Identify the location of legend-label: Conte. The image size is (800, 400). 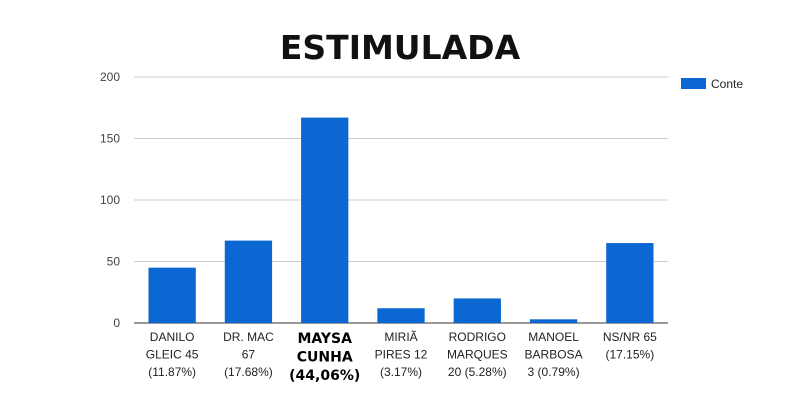
(727, 84).